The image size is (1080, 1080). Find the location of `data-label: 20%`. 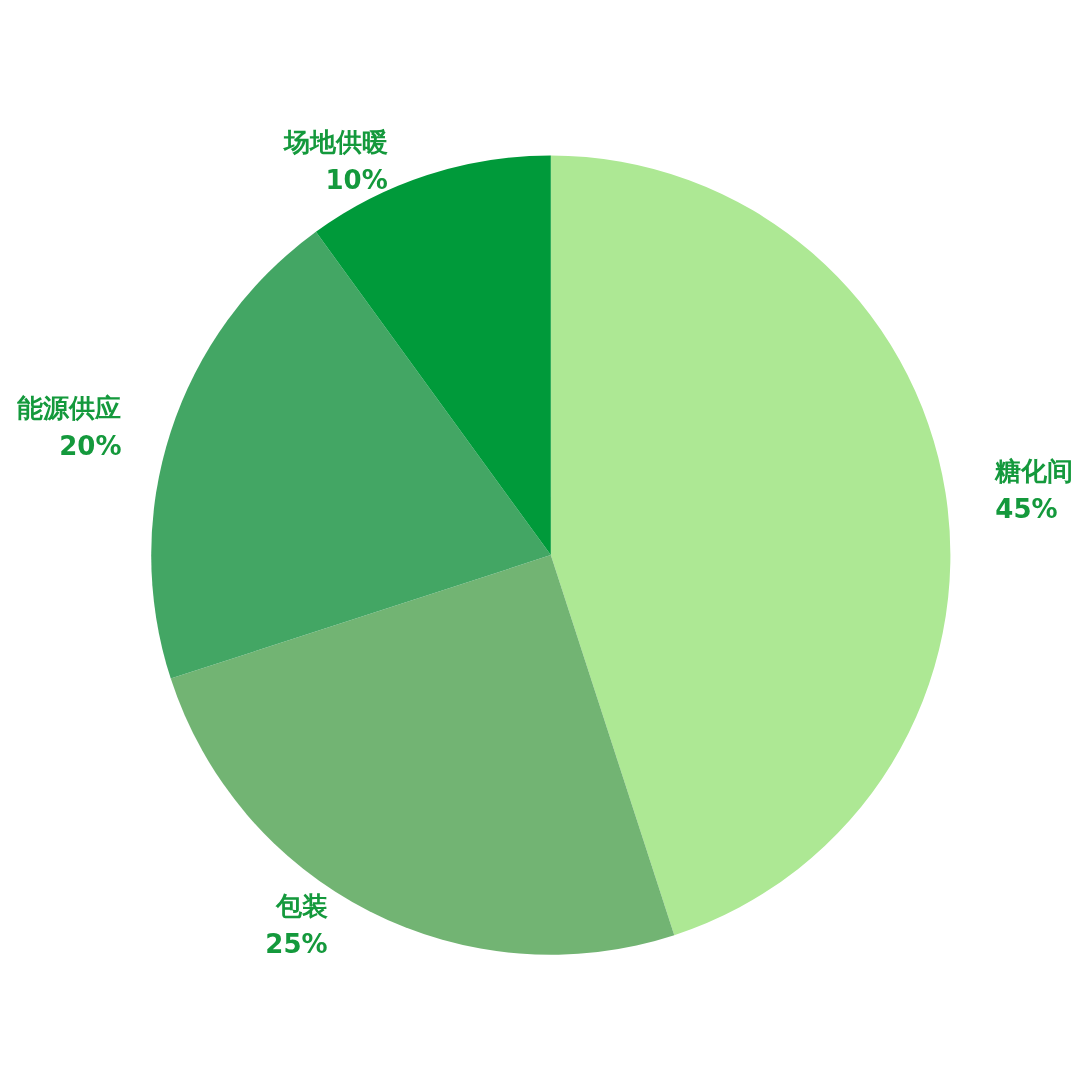

data-label: 20% is located at coordinates (90, 446).